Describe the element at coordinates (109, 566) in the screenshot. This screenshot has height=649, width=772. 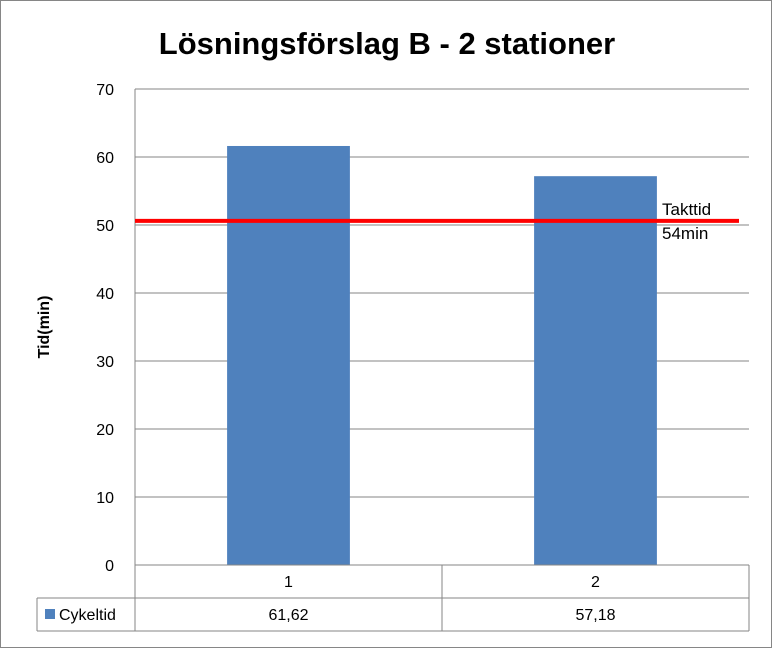
I see `y-tick-label: 0` at that location.